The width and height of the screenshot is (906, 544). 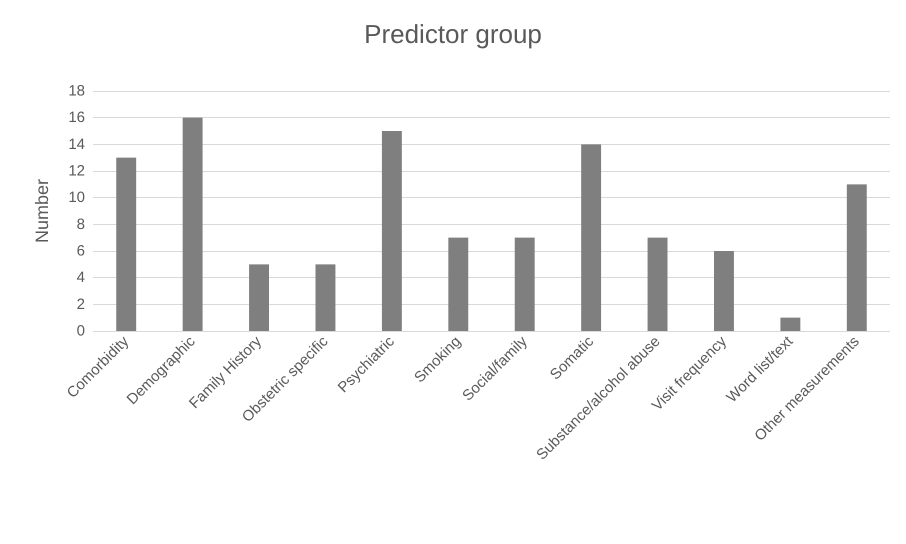 I want to click on y-axis-title: Number, so click(x=42, y=211).